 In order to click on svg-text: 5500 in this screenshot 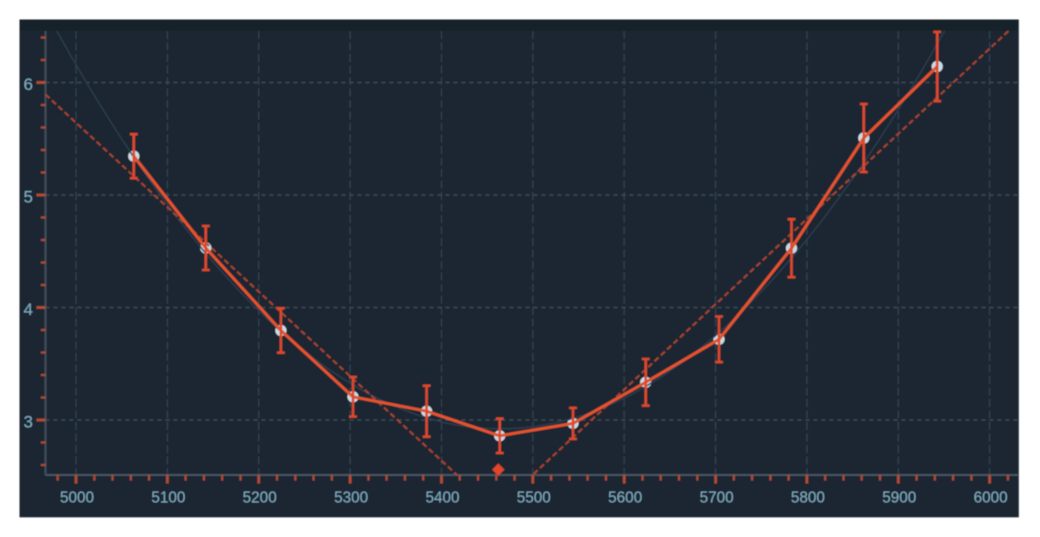, I will do `click(534, 498)`.